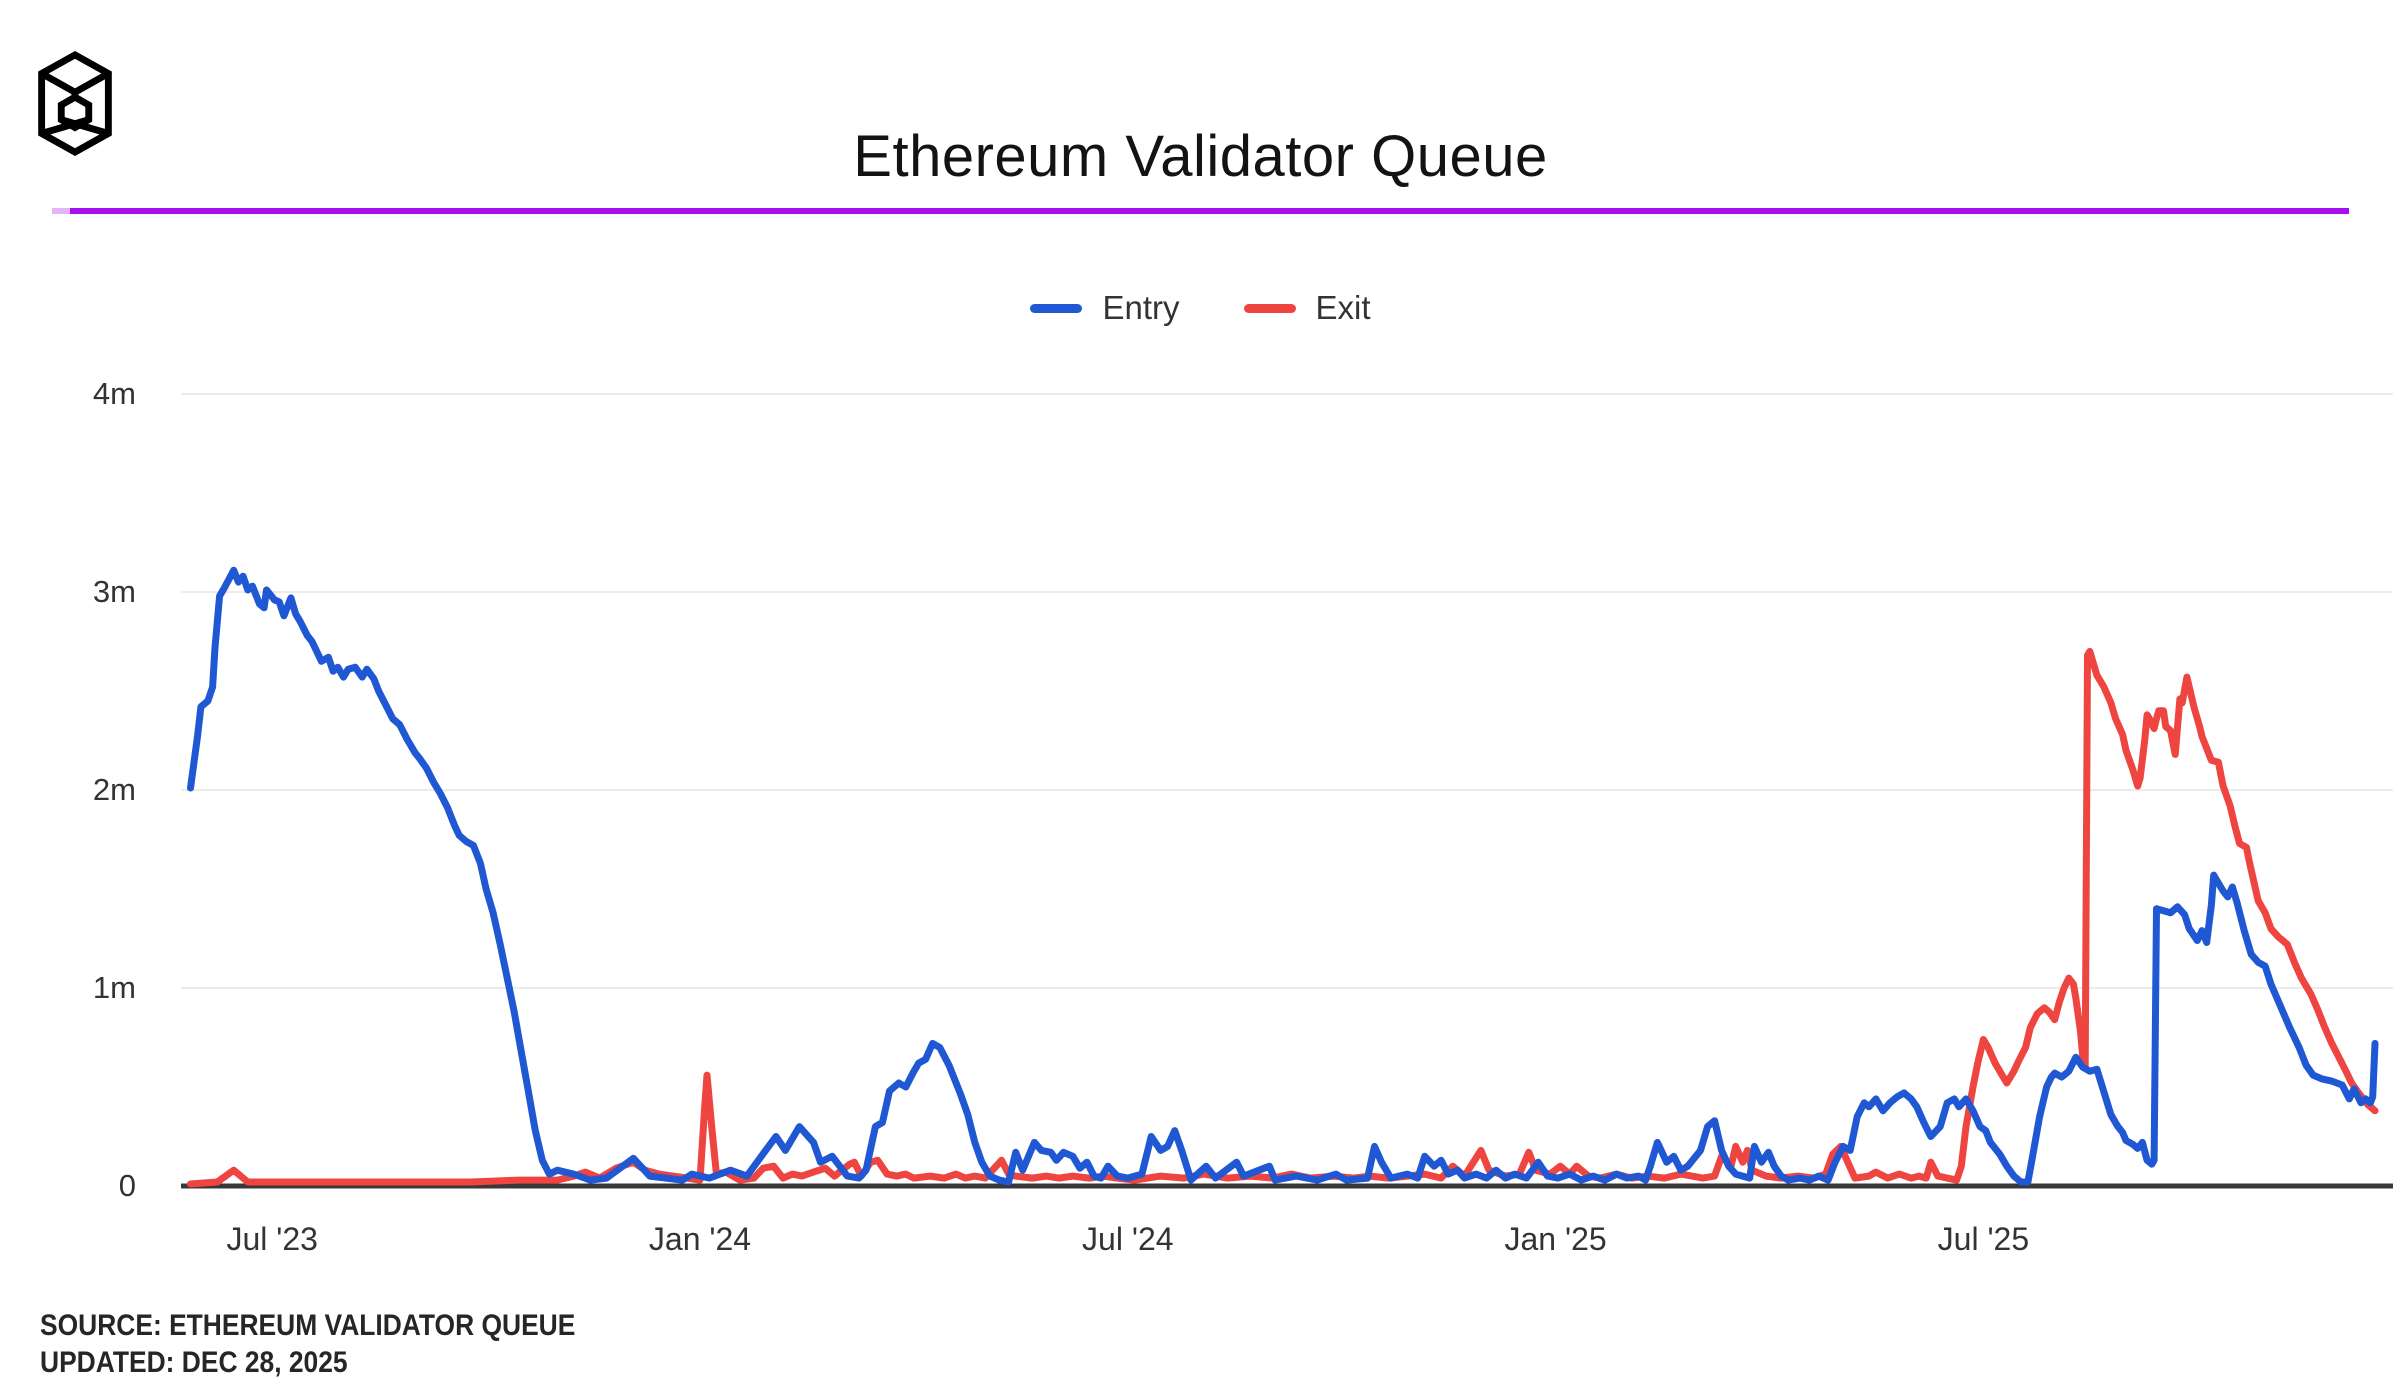 This screenshot has height=1400, width=2401. I want to click on entry-series-swatch-icon, so click(1056, 308).